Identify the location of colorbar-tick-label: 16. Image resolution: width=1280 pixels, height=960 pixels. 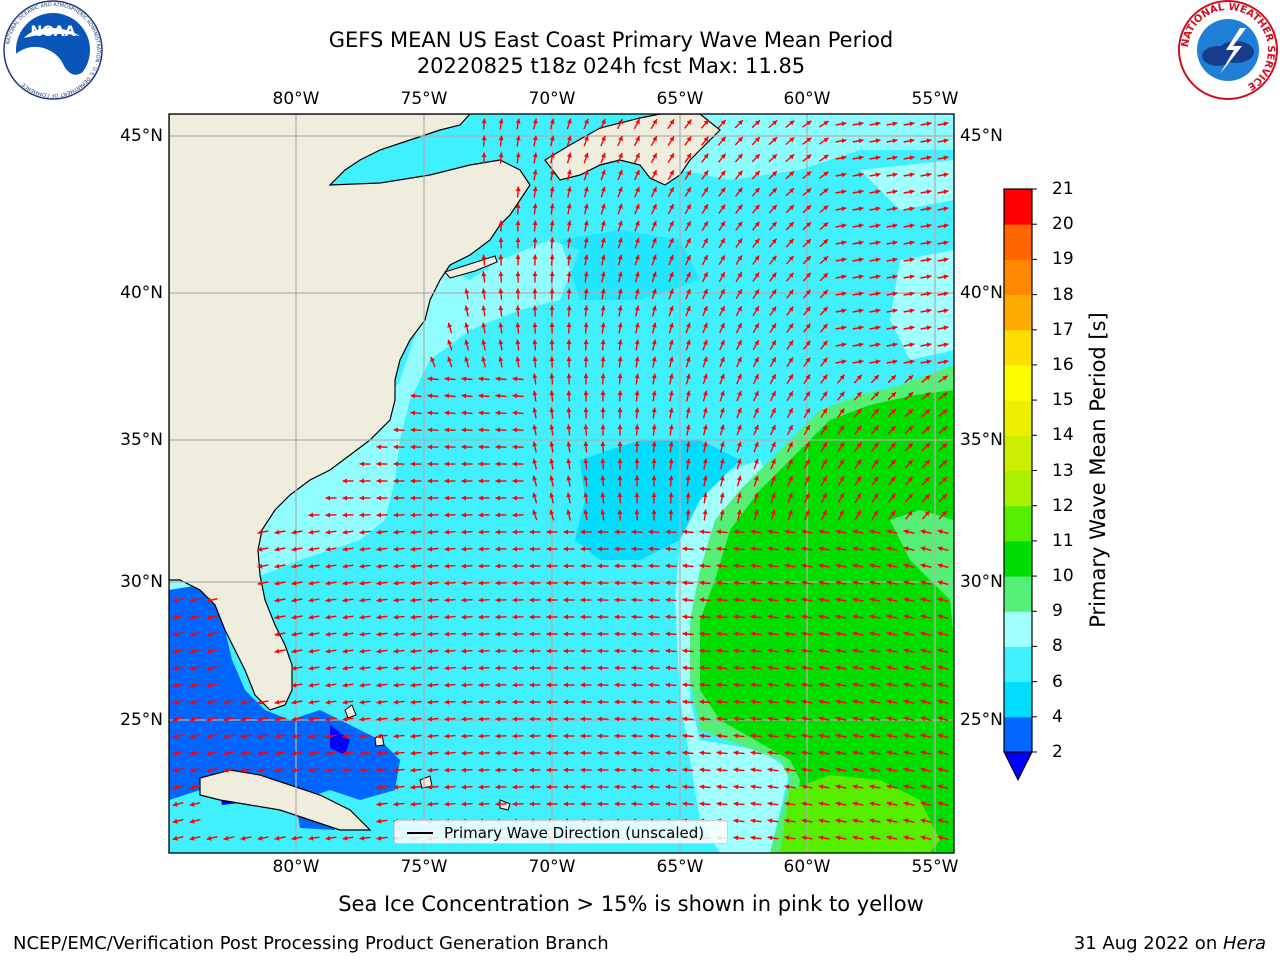
(1063, 364).